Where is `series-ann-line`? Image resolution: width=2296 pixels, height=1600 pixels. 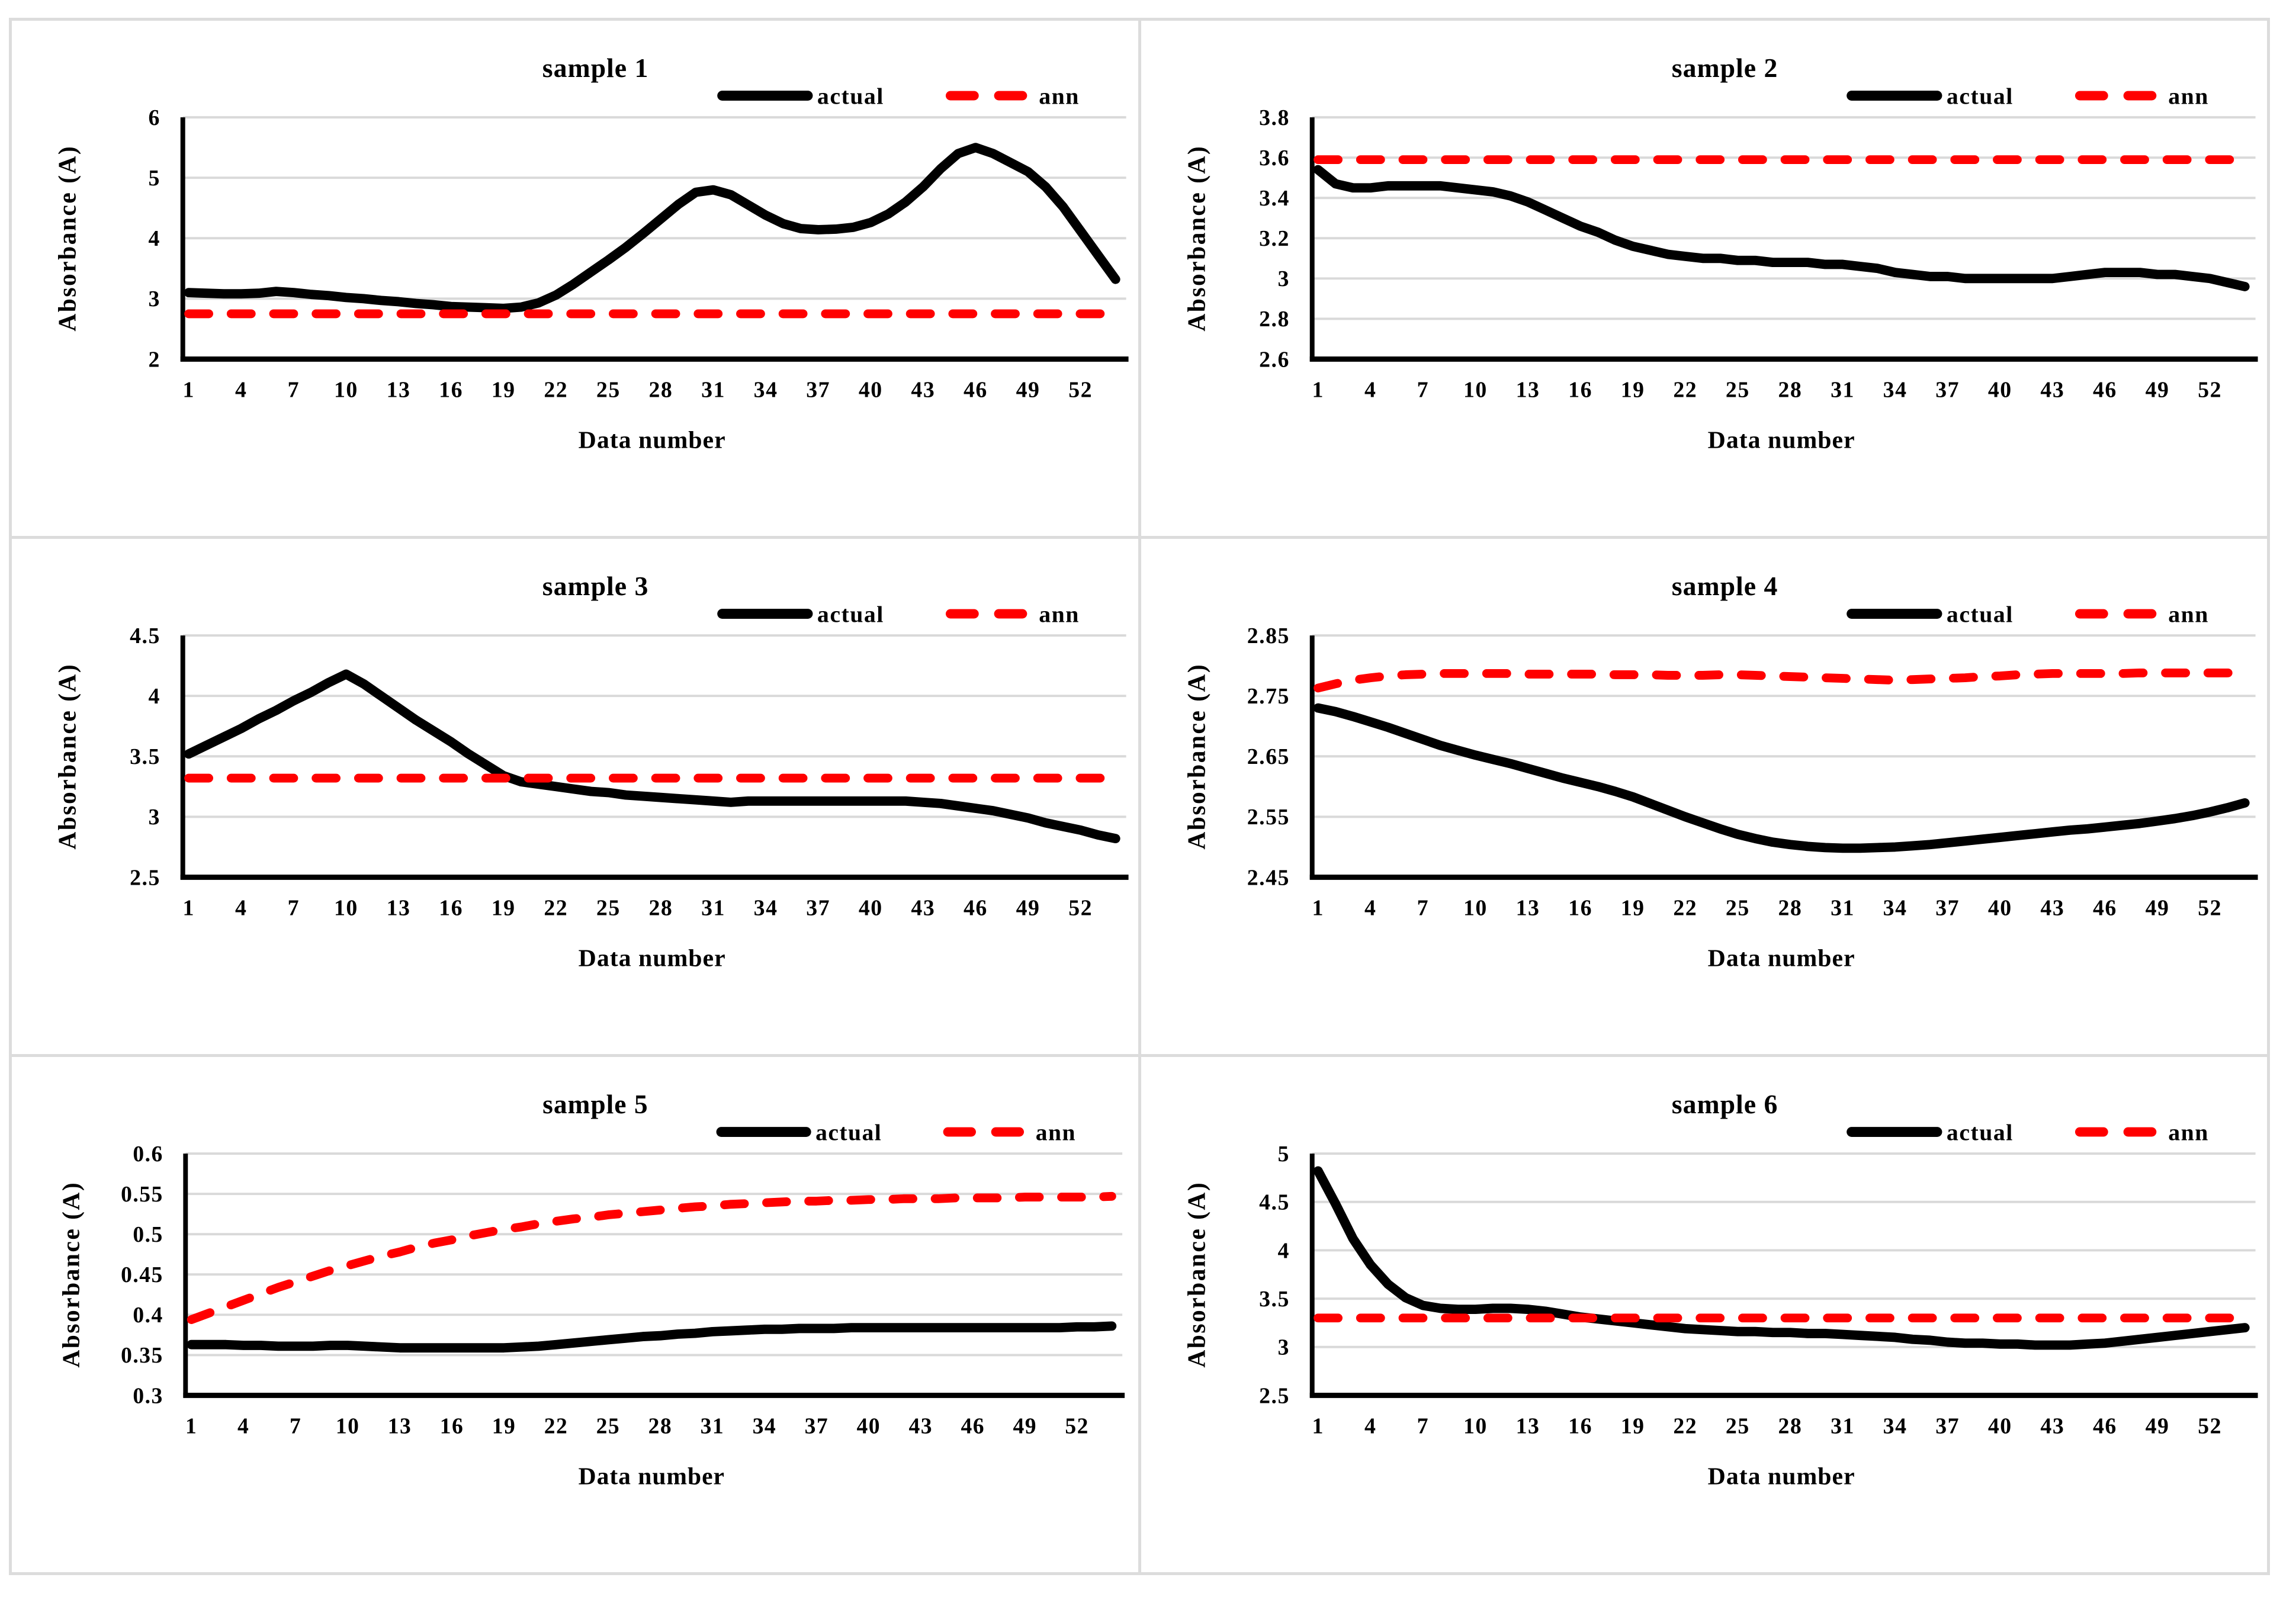
series-ann-line is located at coordinates (652, 1258).